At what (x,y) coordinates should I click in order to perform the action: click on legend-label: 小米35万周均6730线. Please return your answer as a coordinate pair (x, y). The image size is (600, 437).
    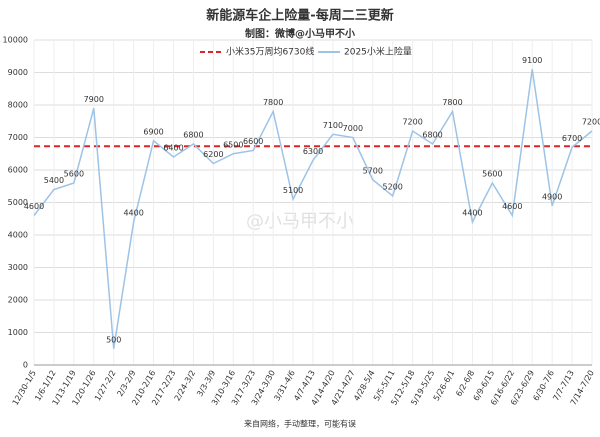
    Looking at the image, I should click on (270, 52).